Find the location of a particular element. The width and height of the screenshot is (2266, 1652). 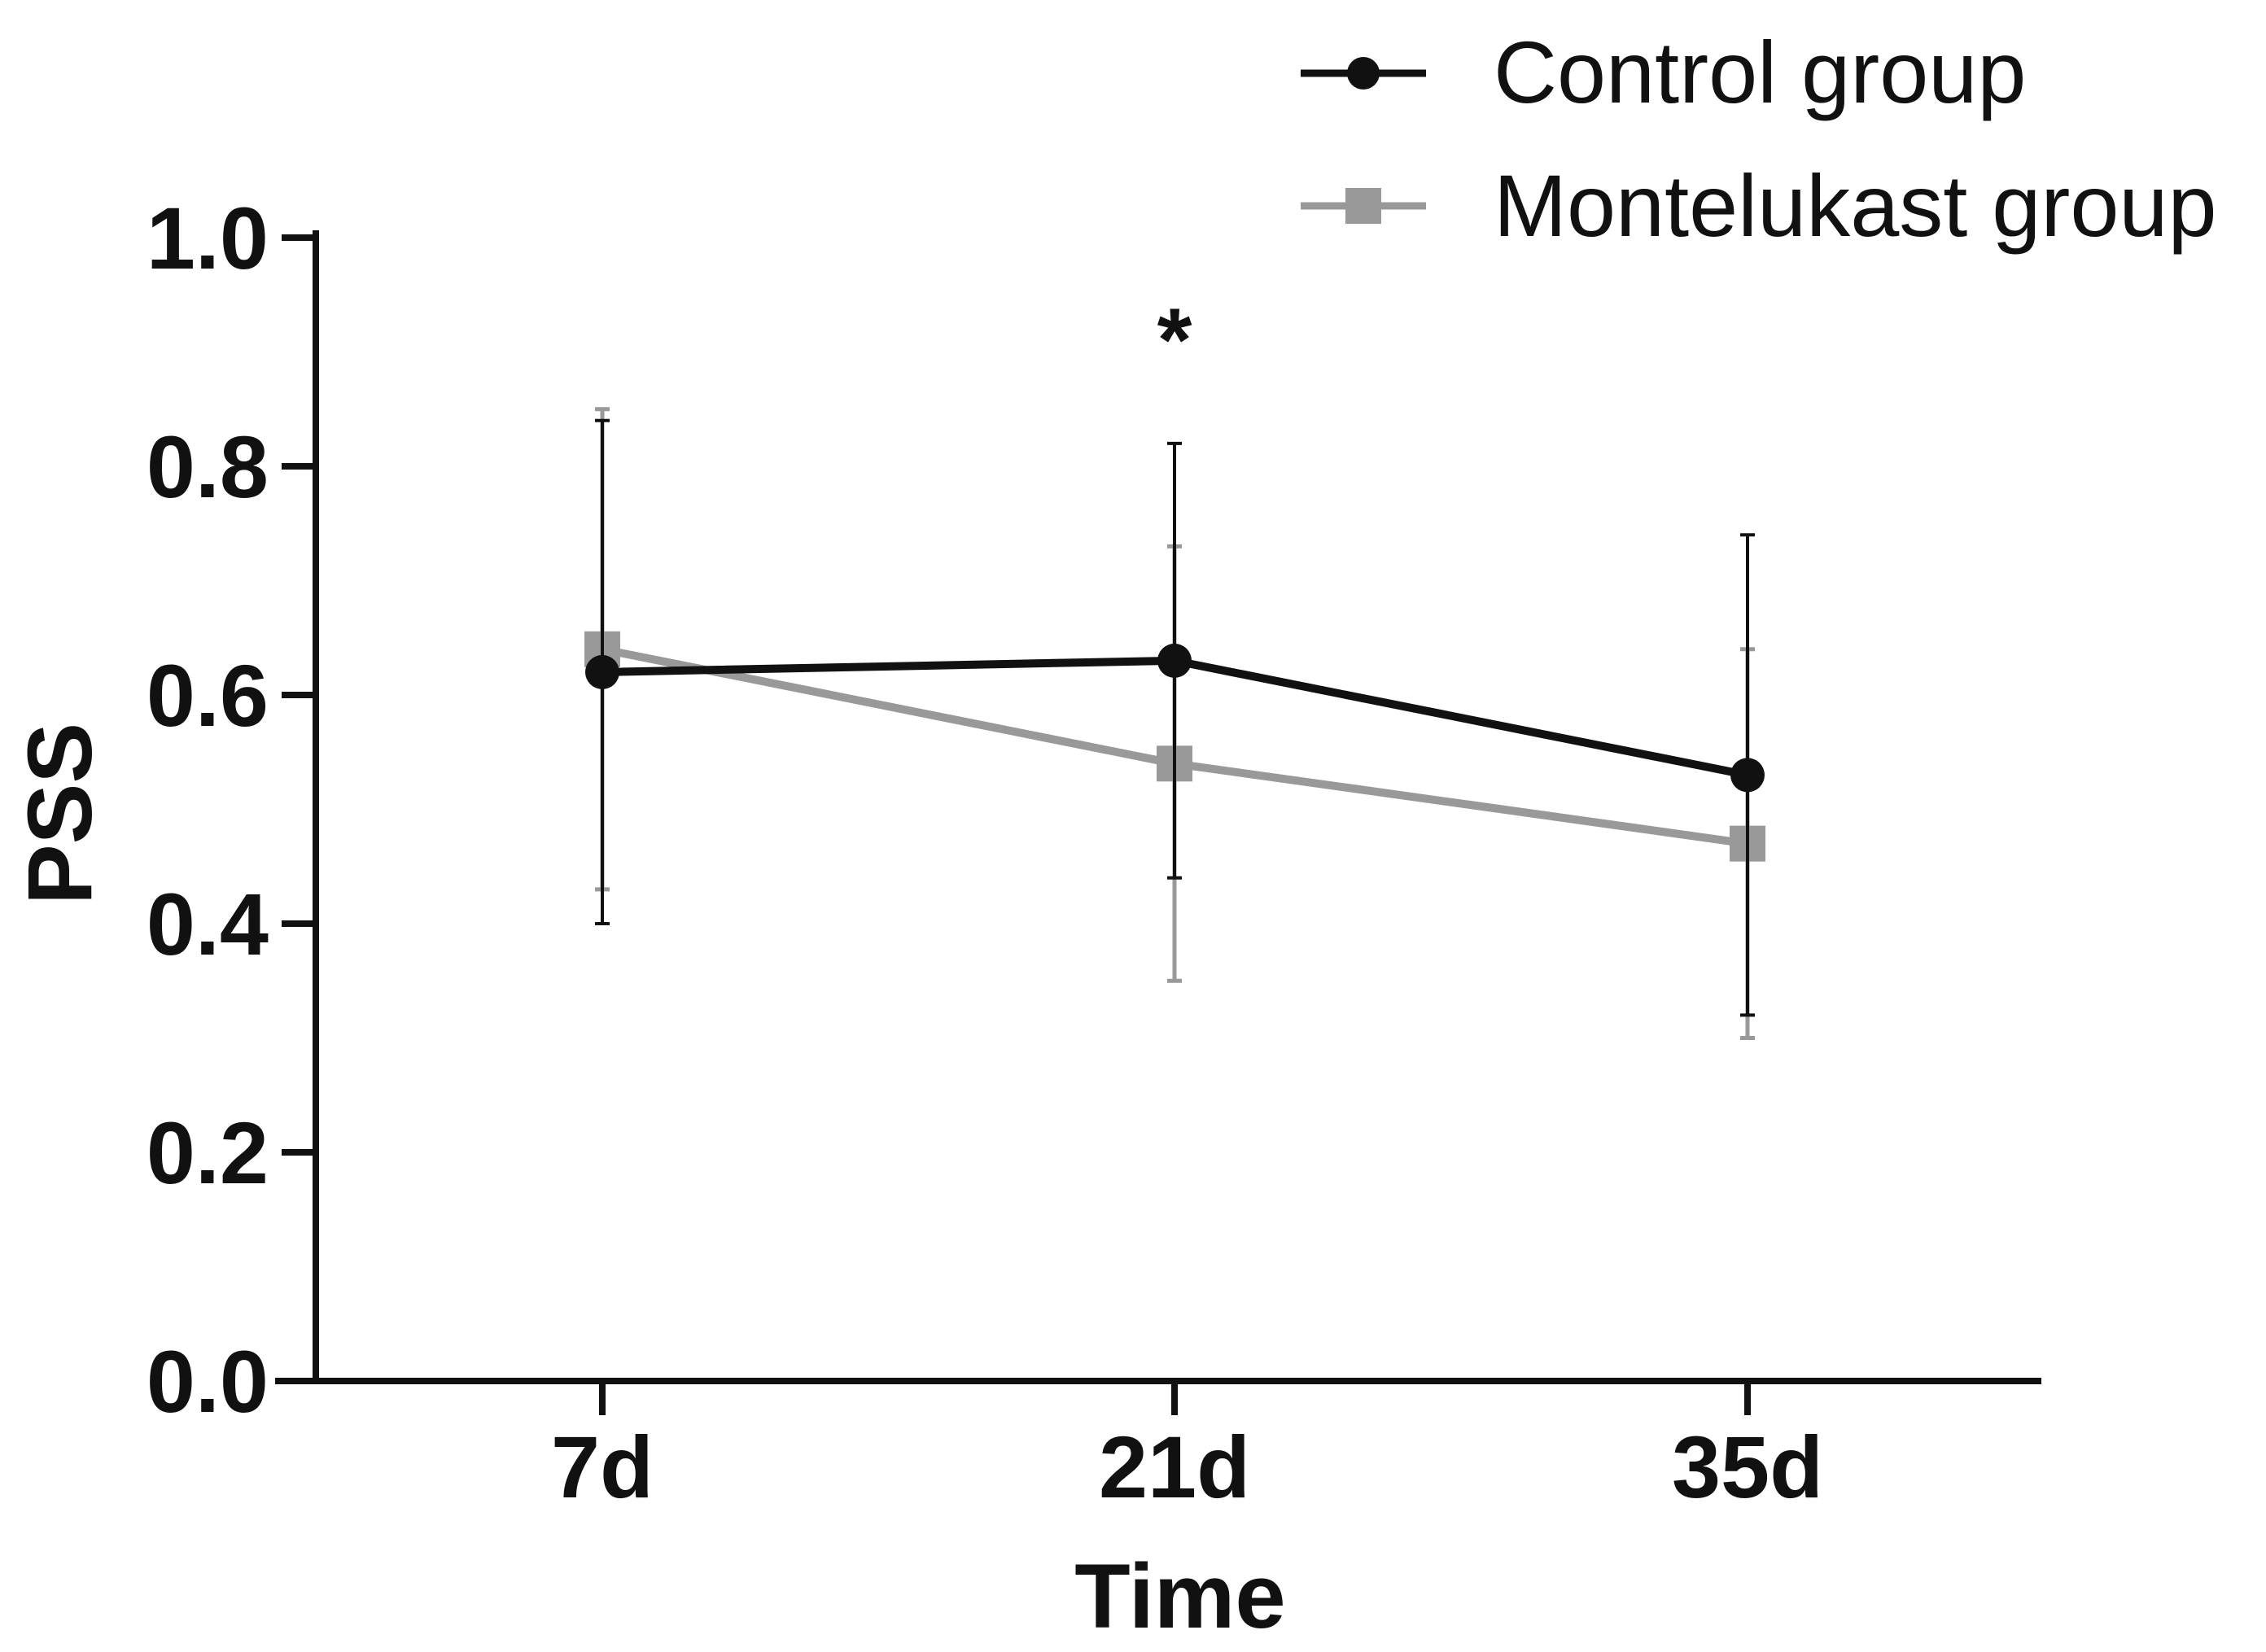

x-axis-title: Time is located at coordinates (1179, 1596).